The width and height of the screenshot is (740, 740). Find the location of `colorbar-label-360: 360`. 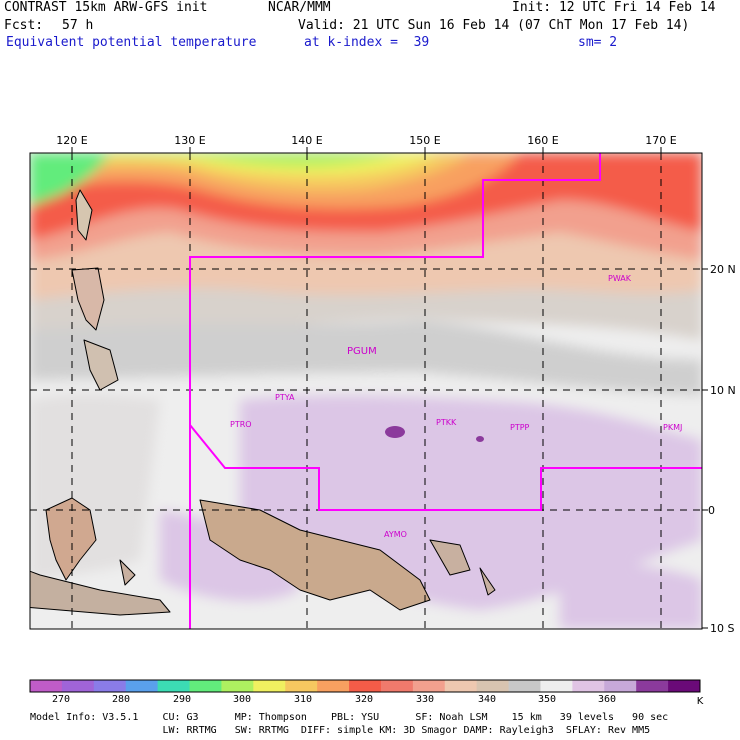

colorbar-label-360: 360 is located at coordinates (607, 699).